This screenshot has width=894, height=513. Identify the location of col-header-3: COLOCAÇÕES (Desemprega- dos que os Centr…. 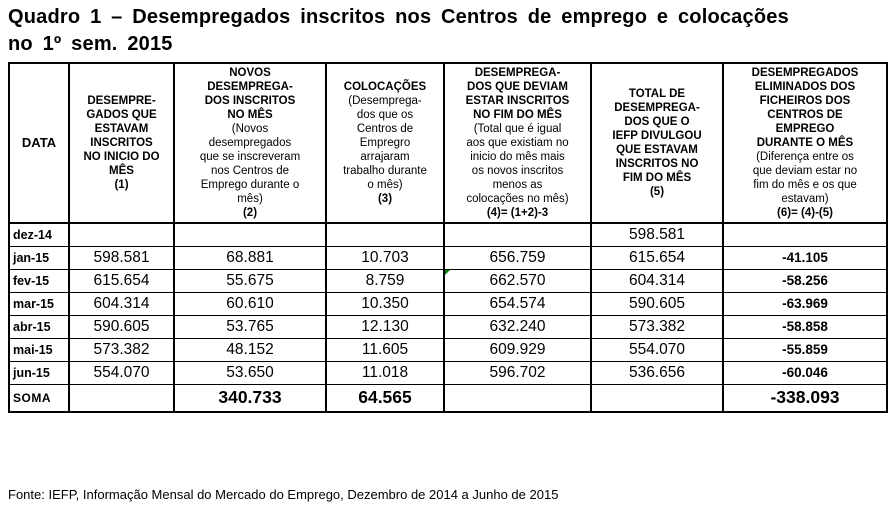
(385, 143).